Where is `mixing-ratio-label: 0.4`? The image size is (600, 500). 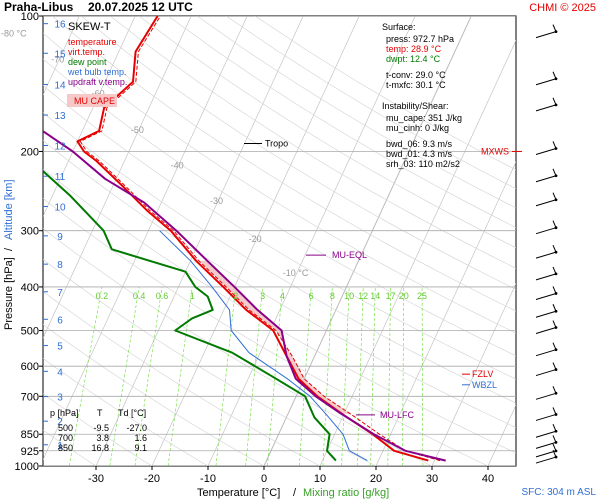 mixing-ratio-label: 0.4 is located at coordinates (139, 296).